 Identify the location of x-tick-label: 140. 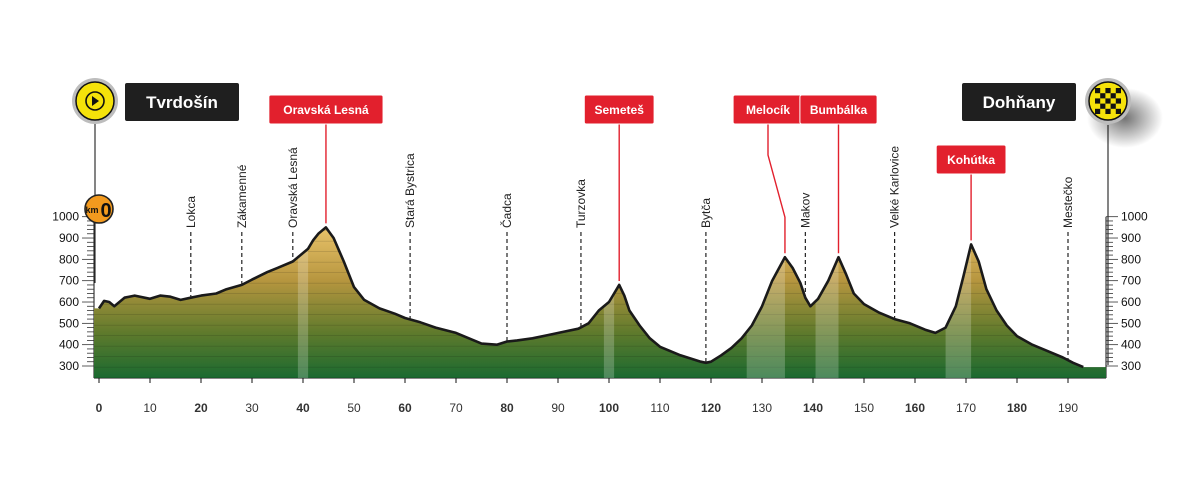
(813, 408).